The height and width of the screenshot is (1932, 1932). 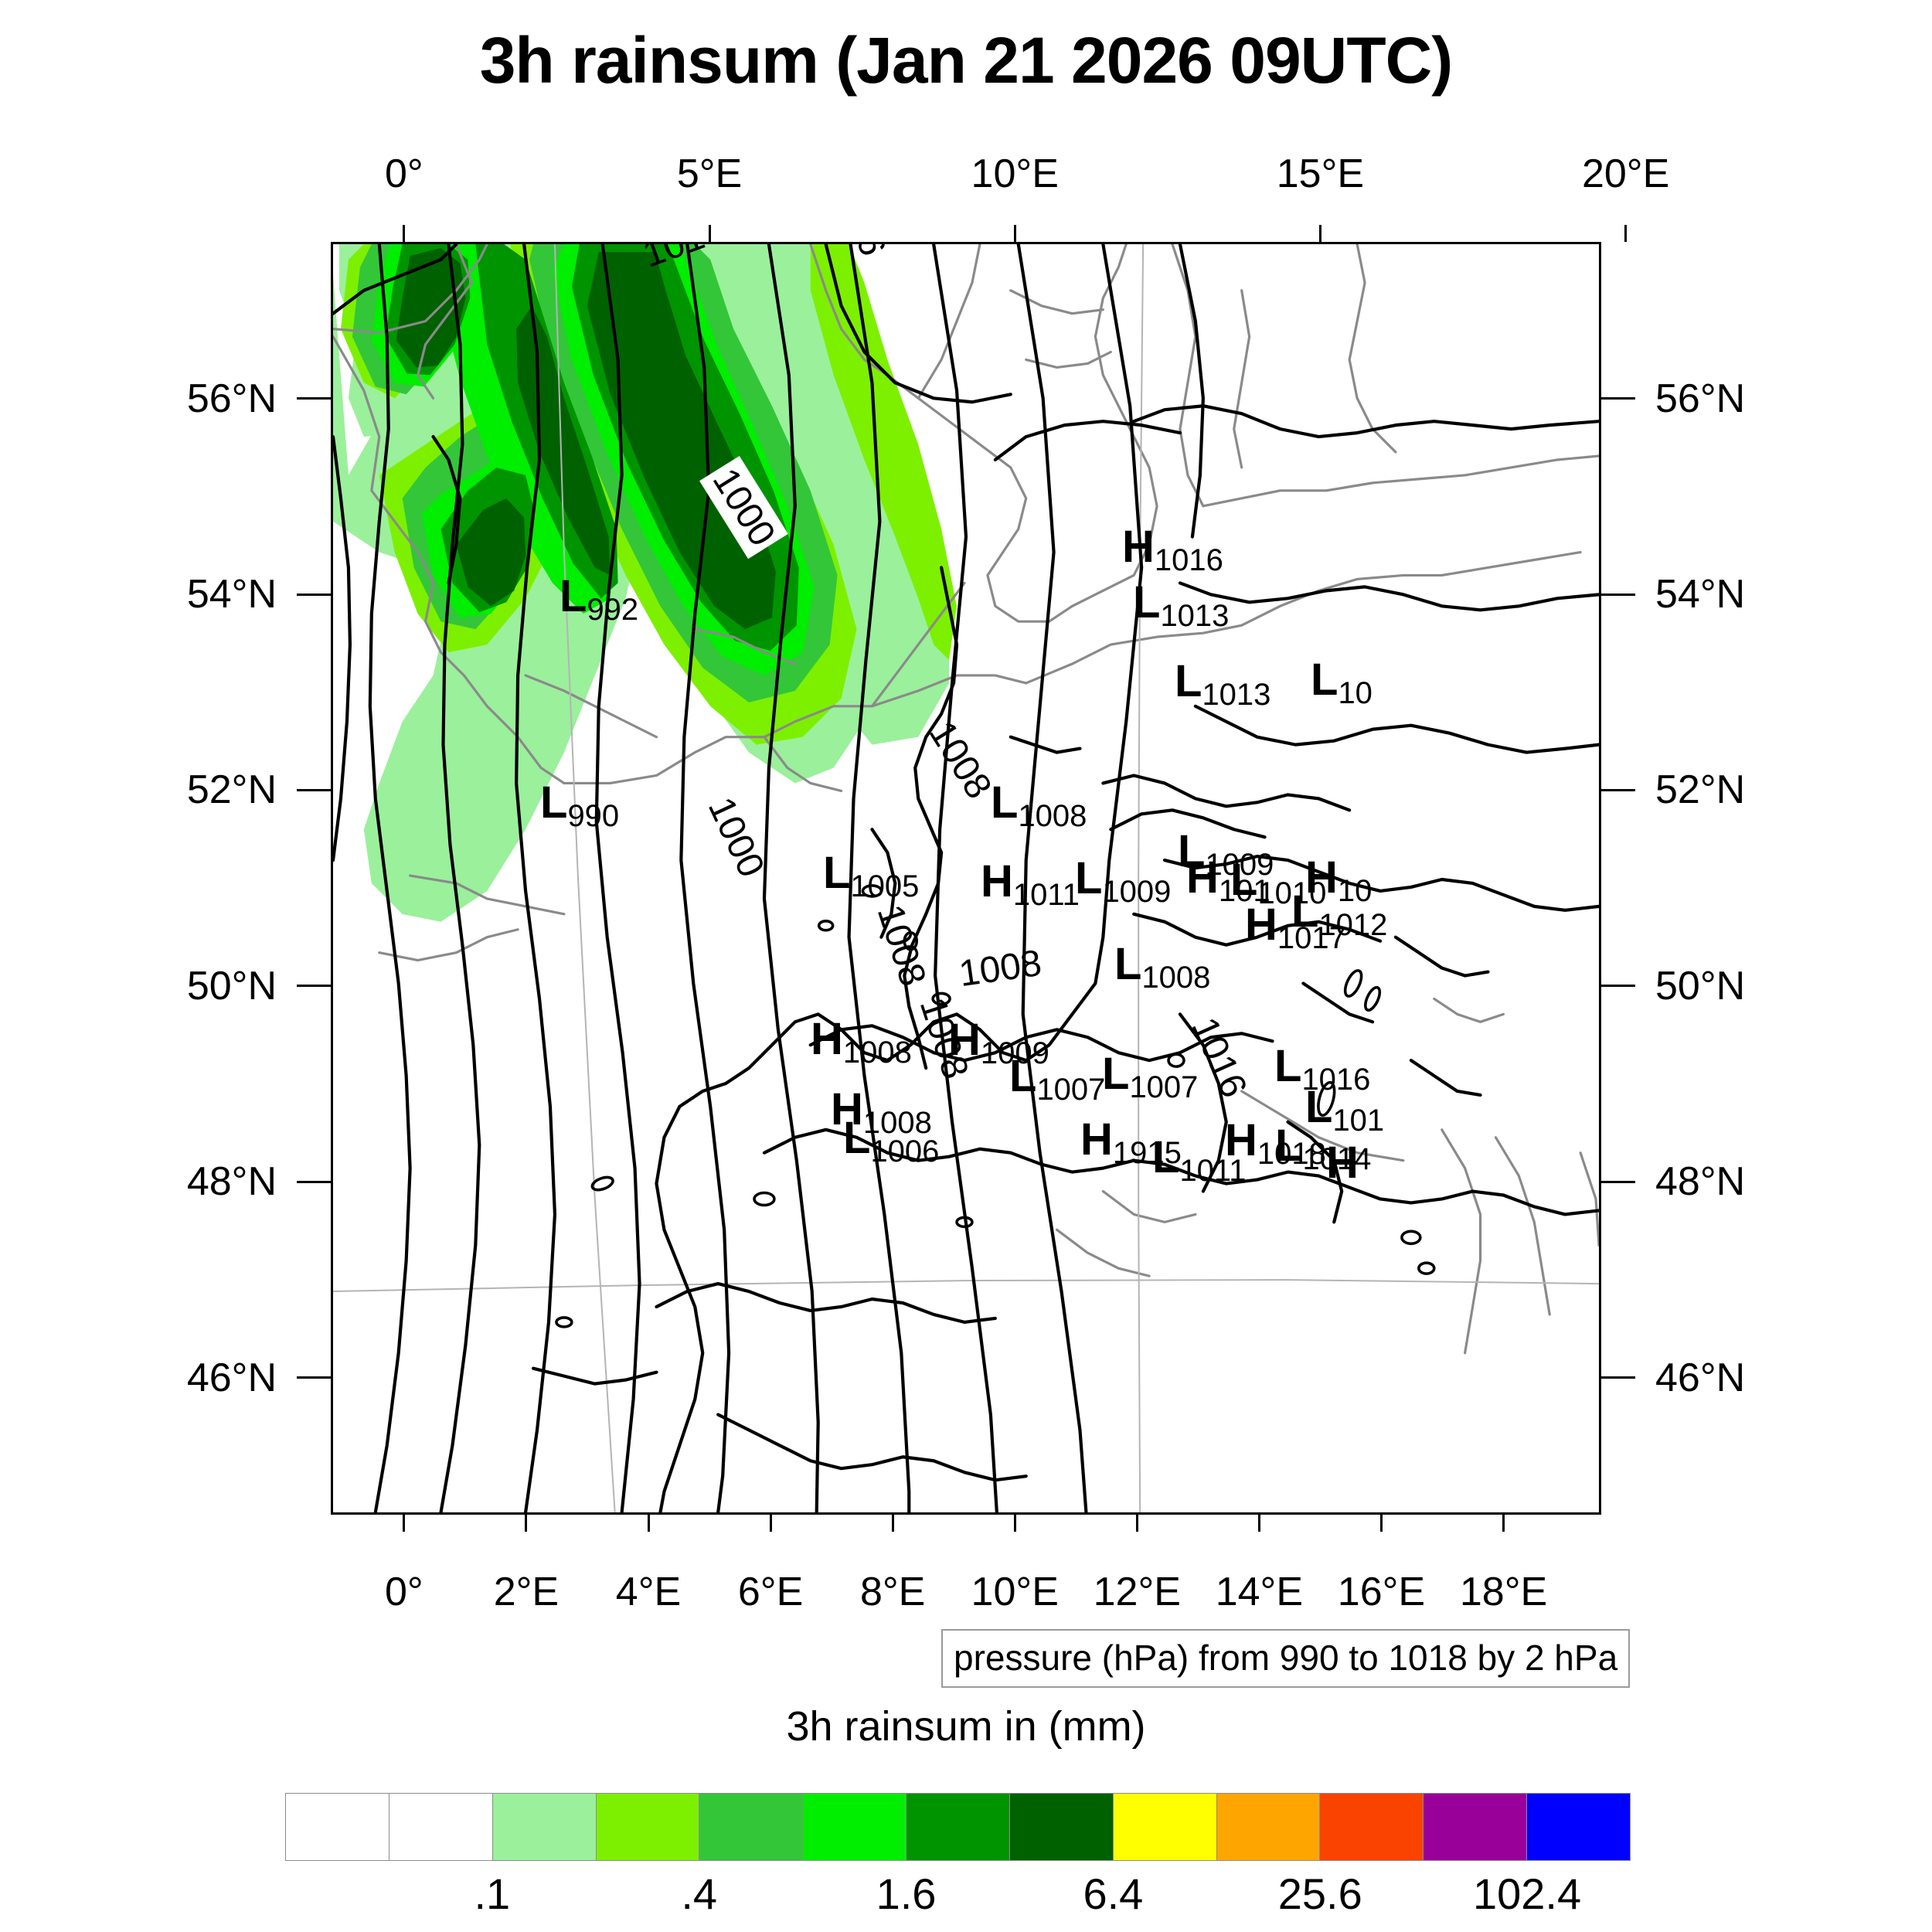 I want to click on colorbar-tick-label-3: 6.4, so click(x=1113, y=1894).